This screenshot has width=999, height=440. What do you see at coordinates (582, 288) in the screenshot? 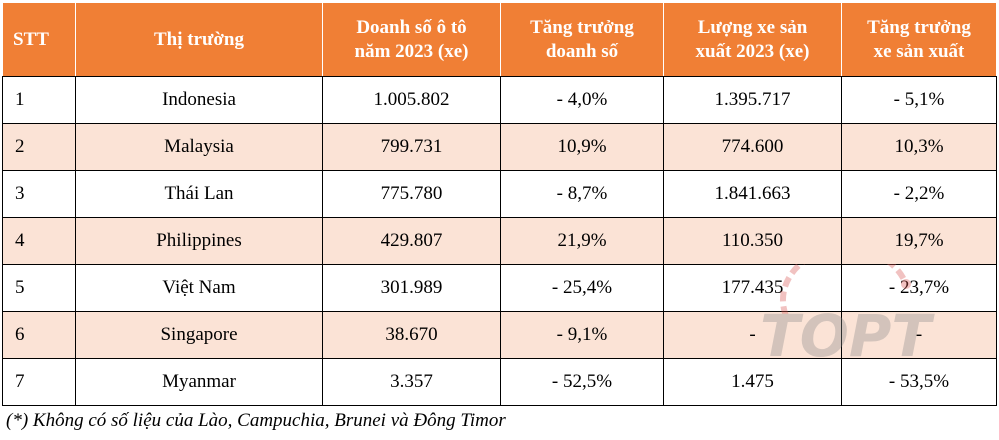
I see `cell-sales-growth: - 25,4%` at bounding box center [582, 288].